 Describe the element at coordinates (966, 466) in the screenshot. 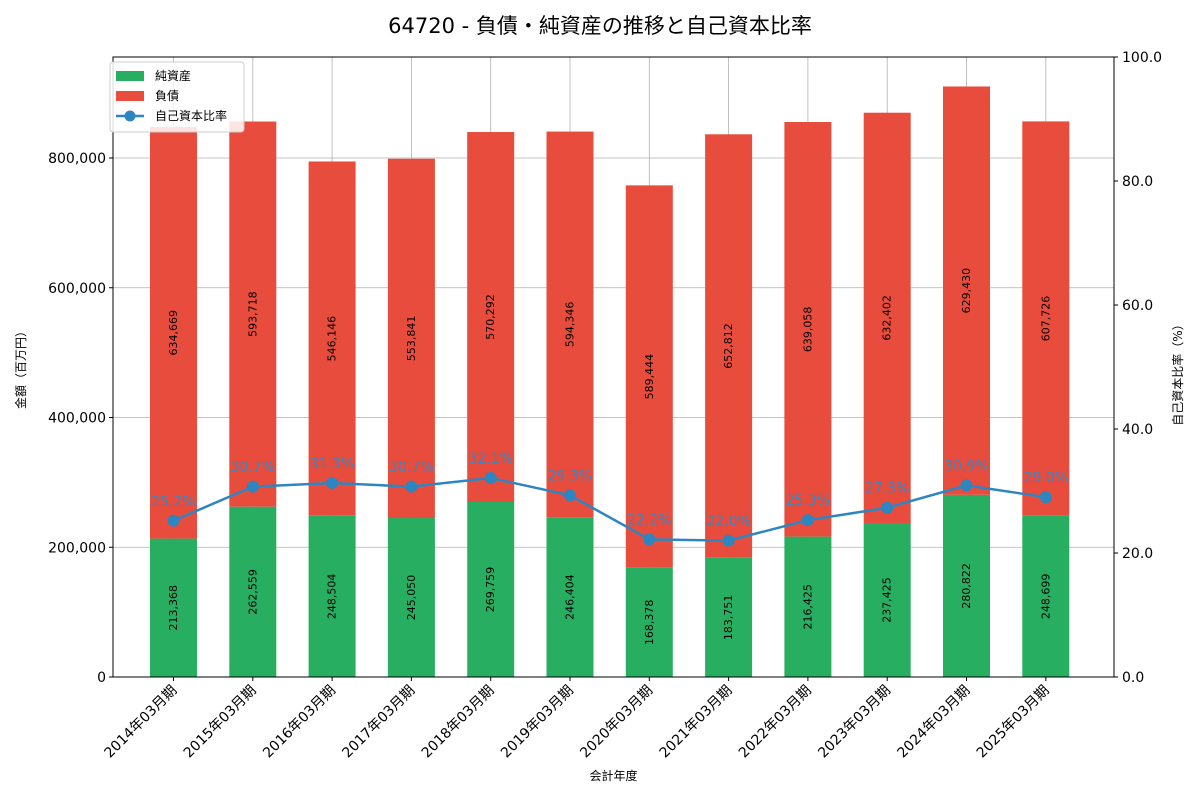

I see `equity-ratio-label: 30.9%` at that location.